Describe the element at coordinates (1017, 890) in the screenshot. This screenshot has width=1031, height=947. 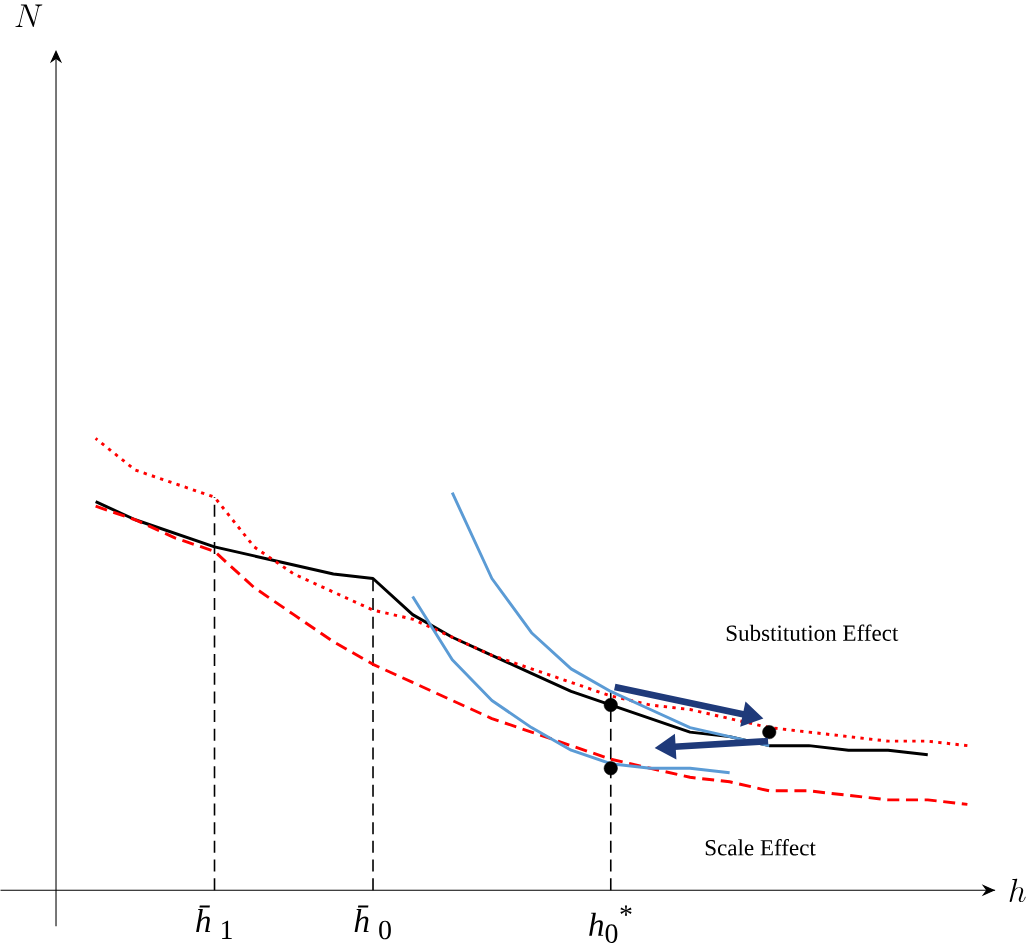
I see `x-axis-title: $h$` at that location.